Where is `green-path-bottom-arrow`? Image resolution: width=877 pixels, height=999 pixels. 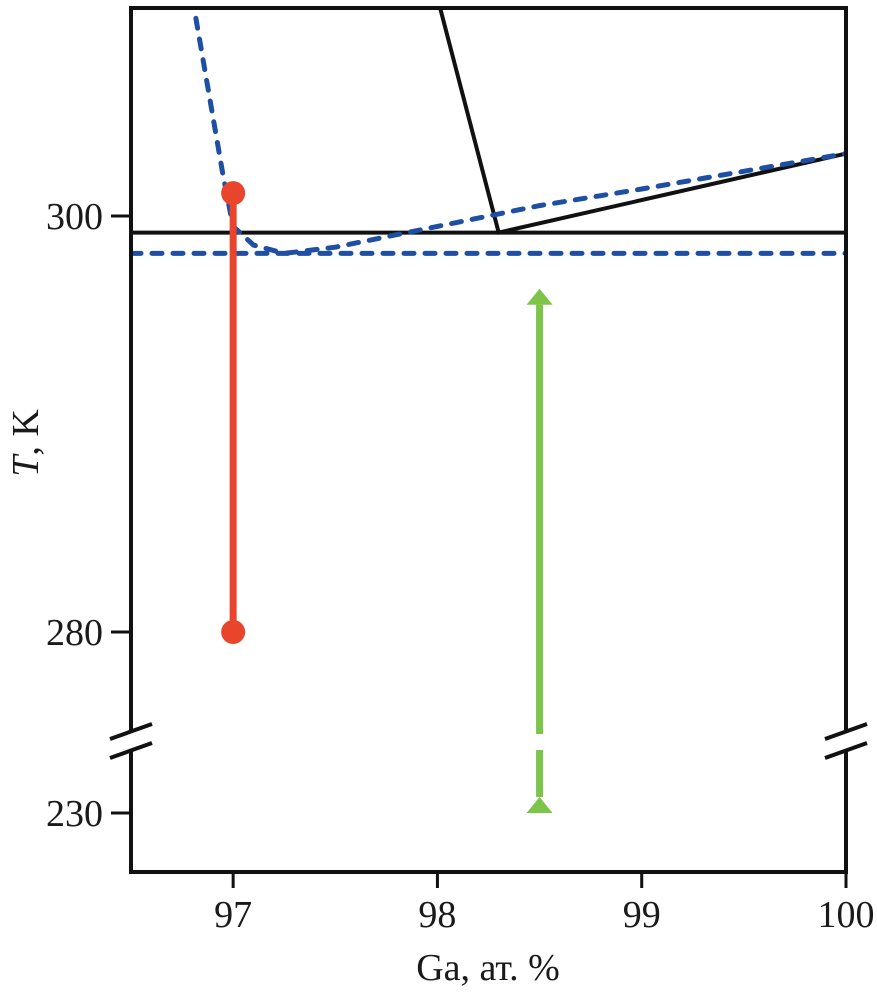 green-path-bottom-arrow is located at coordinates (539, 805).